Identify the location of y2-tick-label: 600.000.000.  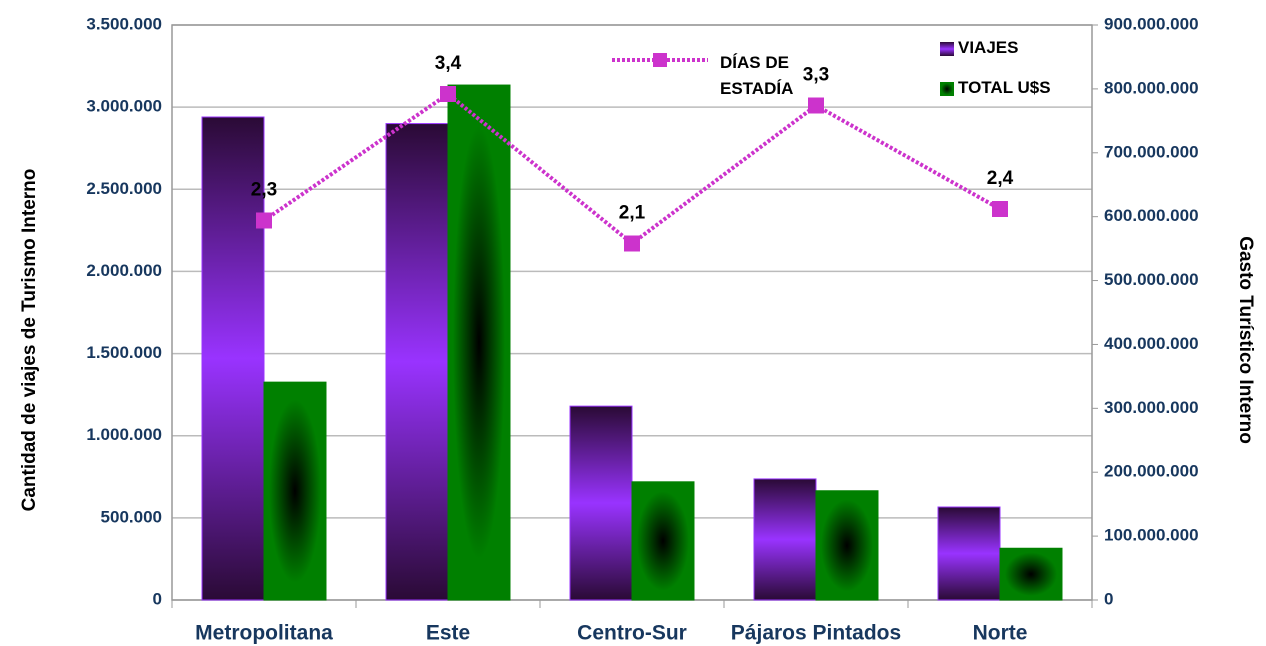
(1151, 215).